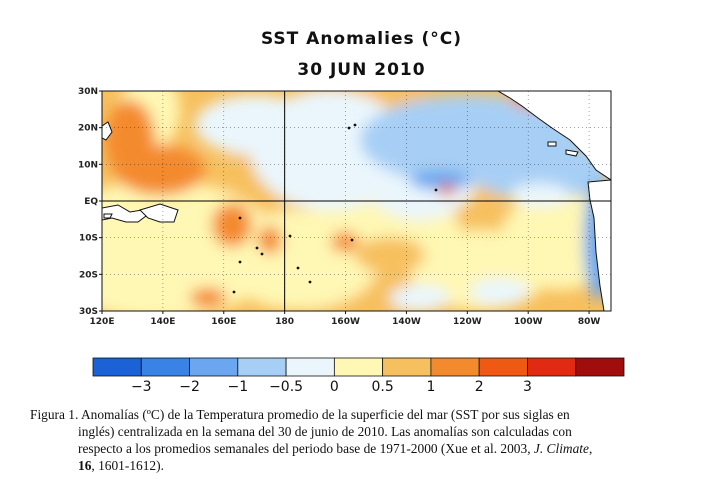  What do you see at coordinates (479, 387) in the screenshot?
I see `colorbar-label: 2` at bounding box center [479, 387].